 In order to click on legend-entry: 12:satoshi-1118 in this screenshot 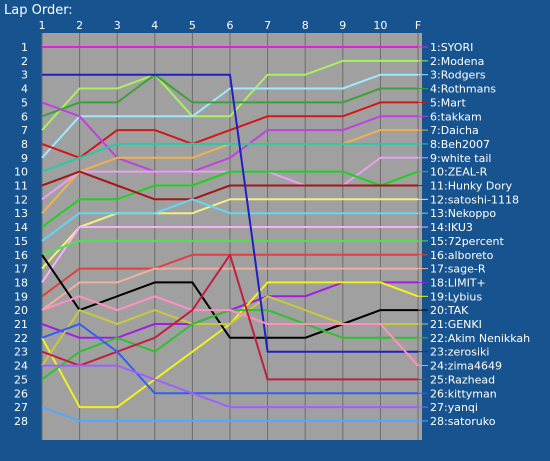, I will do `click(474, 199)`.